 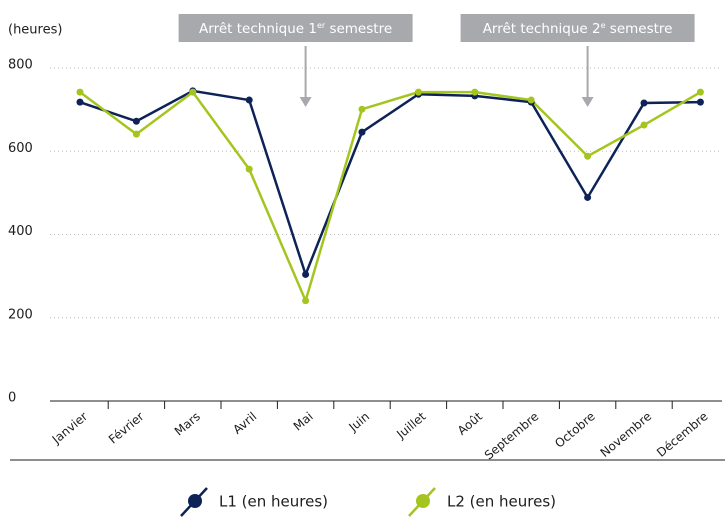 What do you see at coordinates (470, 423) in the screenshot?
I see `x-tick-label: Août` at bounding box center [470, 423].